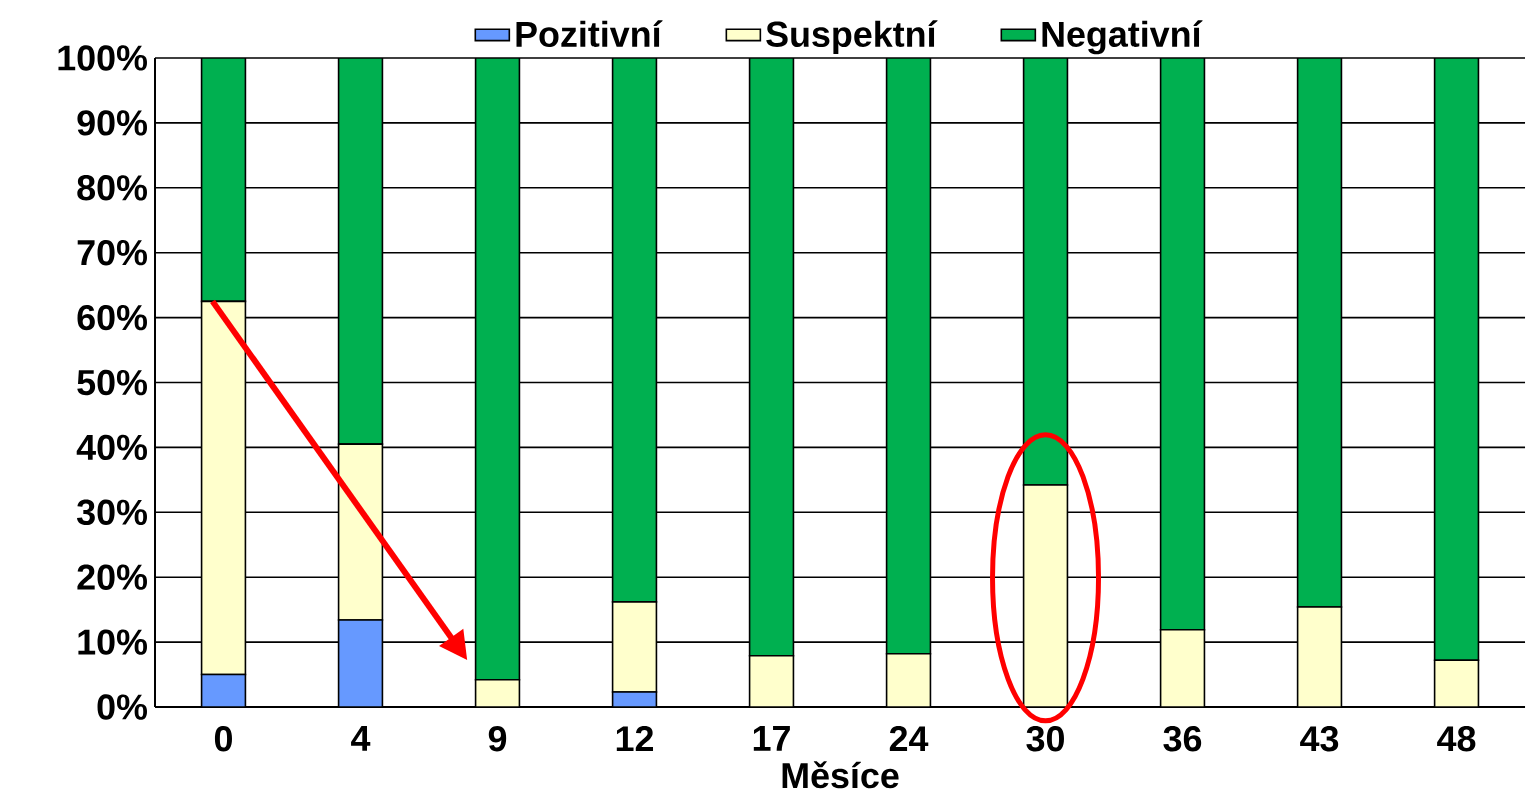  What do you see at coordinates (1045, 739) in the screenshot?
I see `x-tick-label: 30` at bounding box center [1045, 739].